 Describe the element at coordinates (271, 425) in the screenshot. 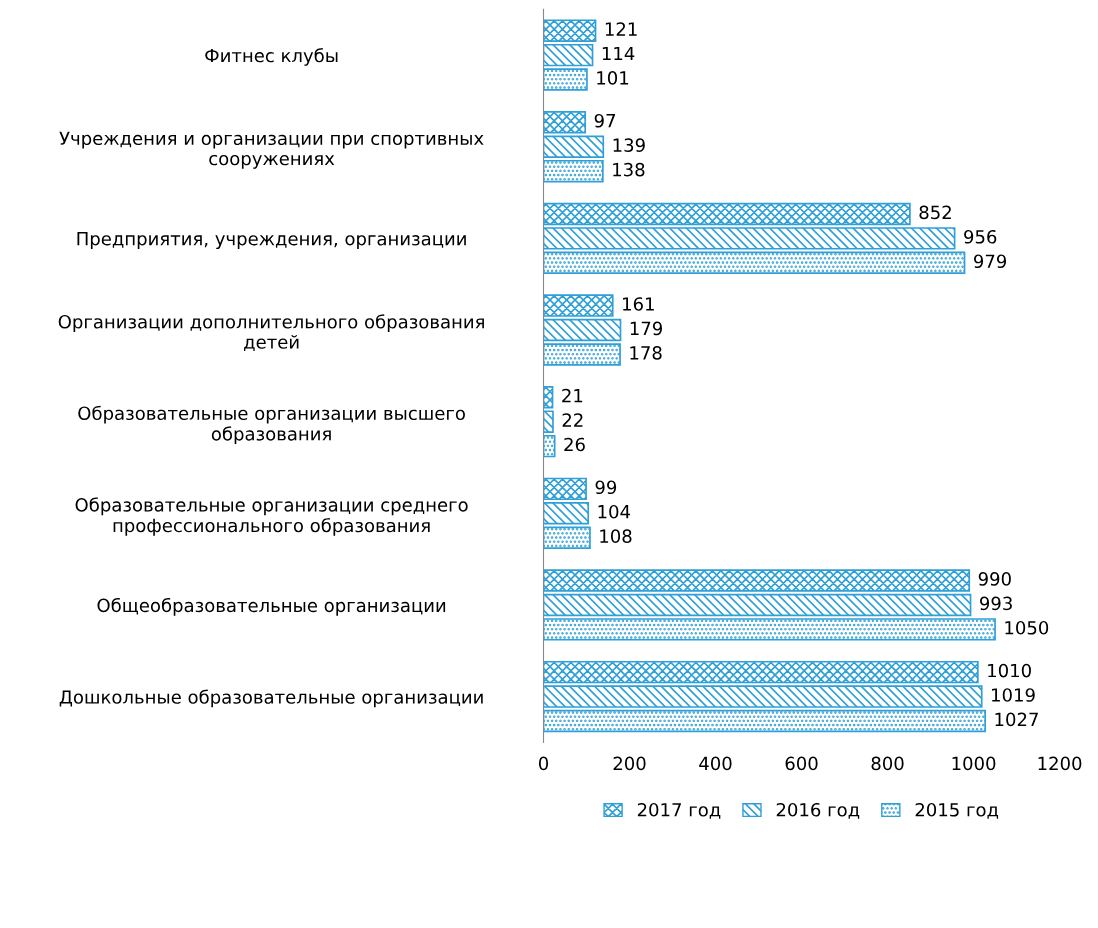

I see `y-tick-label: Образовательные организации высшего образования` at that location.